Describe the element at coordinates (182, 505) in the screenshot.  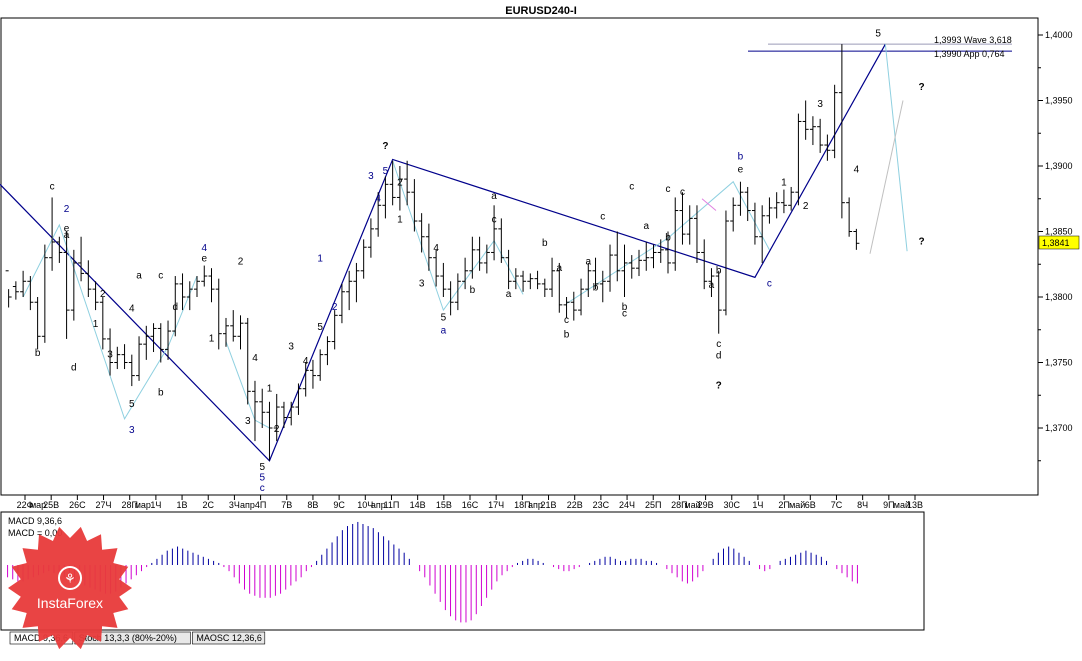
I see `x-tick-label: 1В` at that location.